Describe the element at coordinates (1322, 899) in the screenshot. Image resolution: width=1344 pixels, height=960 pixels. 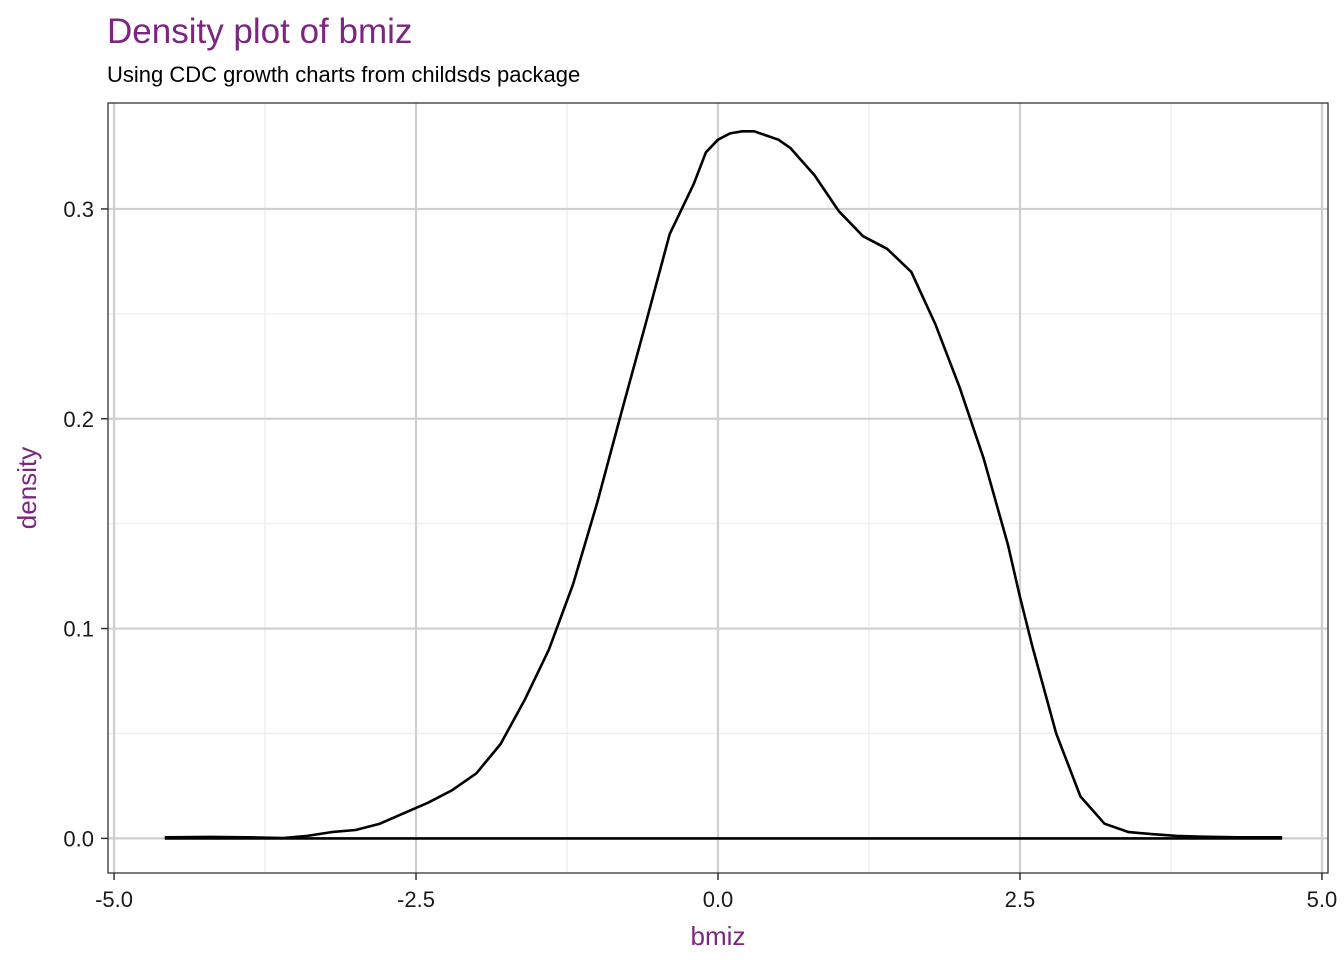
I see `x-tick-label: 5.0` at that location.